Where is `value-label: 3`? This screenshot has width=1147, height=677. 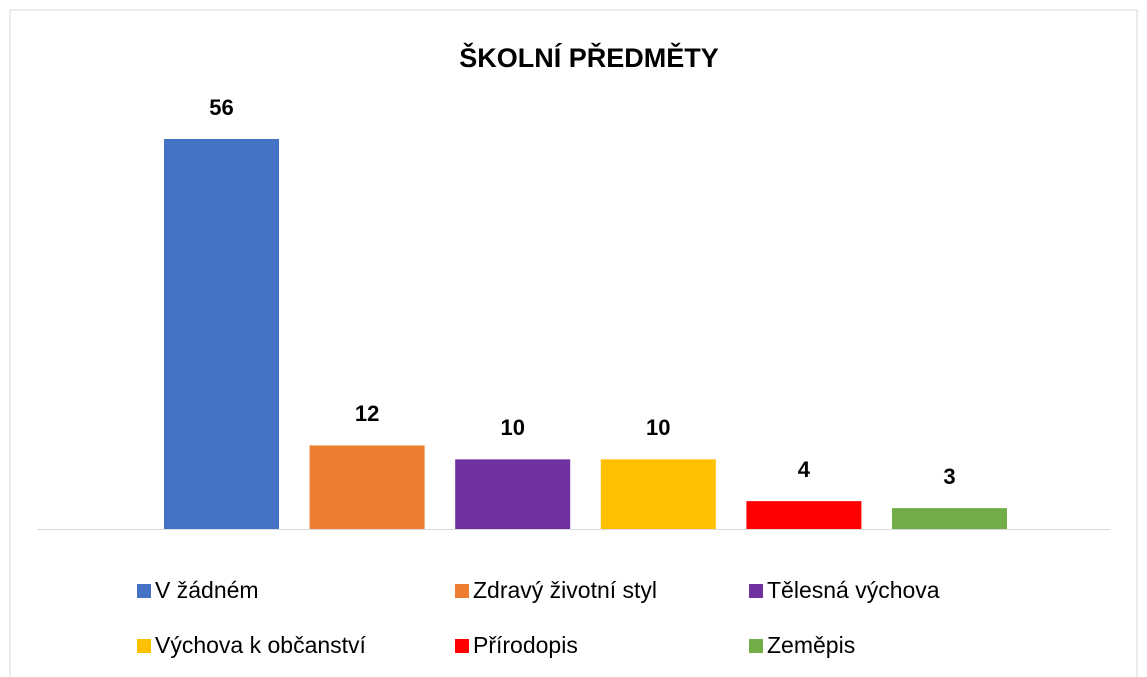 value-label: 3 is located at coordinates (949, 476).